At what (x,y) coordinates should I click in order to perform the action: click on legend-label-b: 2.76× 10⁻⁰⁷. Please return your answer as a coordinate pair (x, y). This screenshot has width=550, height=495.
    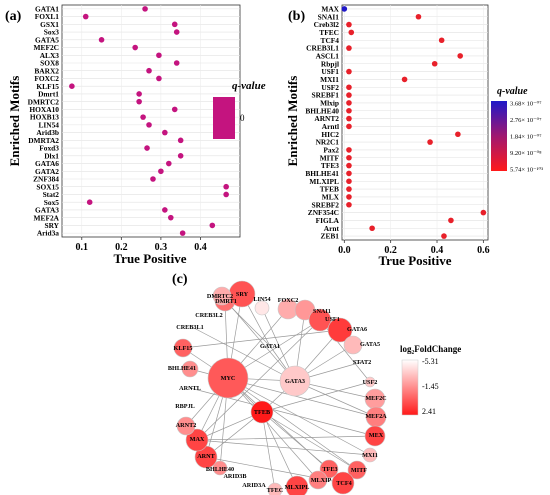
    Looking at the image, I should click on (525, 120).